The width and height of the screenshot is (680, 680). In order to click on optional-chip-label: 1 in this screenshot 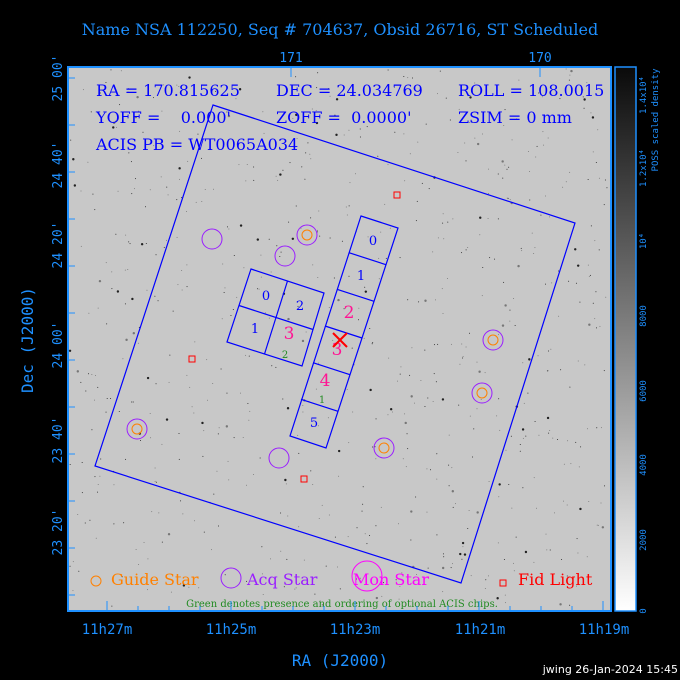, I will do `click(322, 400)`.